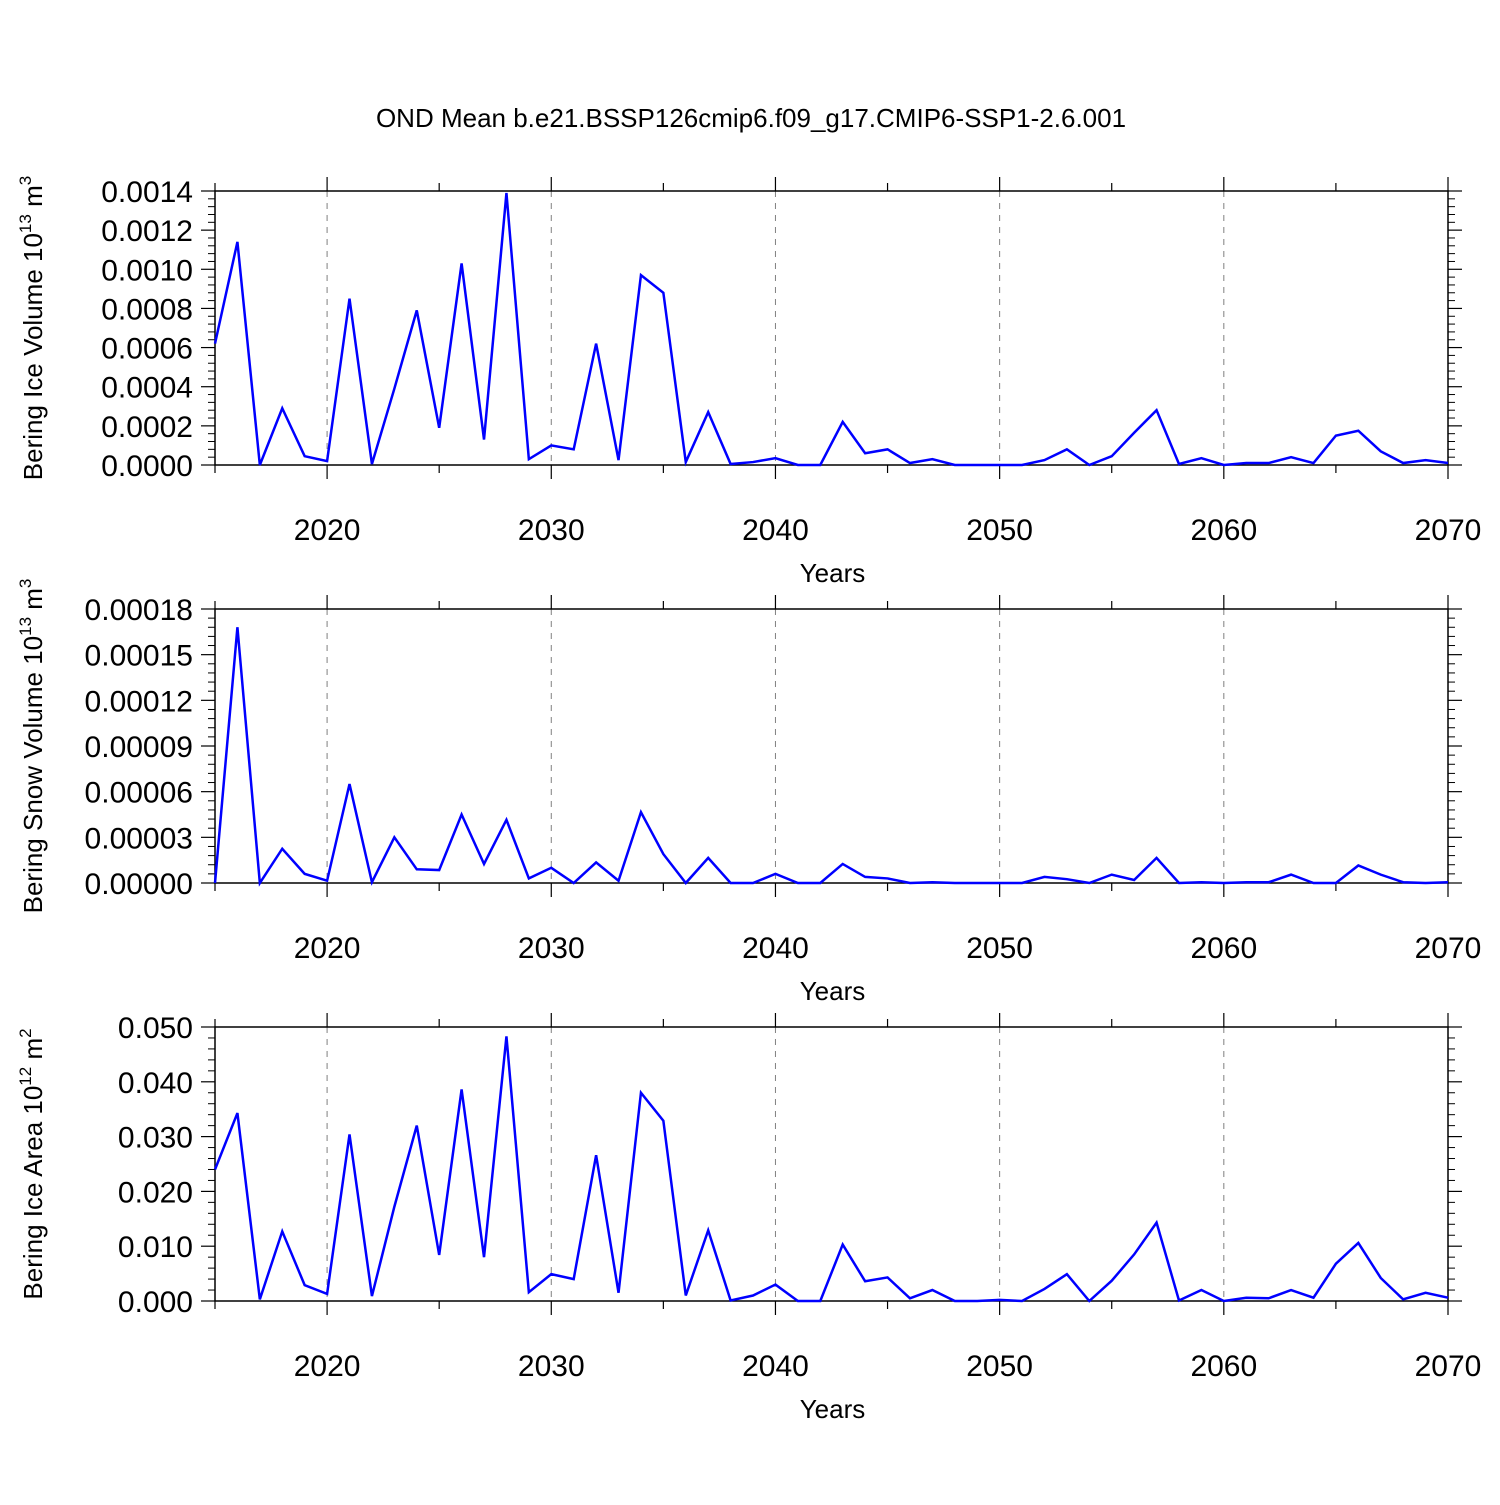 The width and height of the screenshot is (1500, 1505). I want to click on y-tick-label: 0.00018, so click(139, 610).